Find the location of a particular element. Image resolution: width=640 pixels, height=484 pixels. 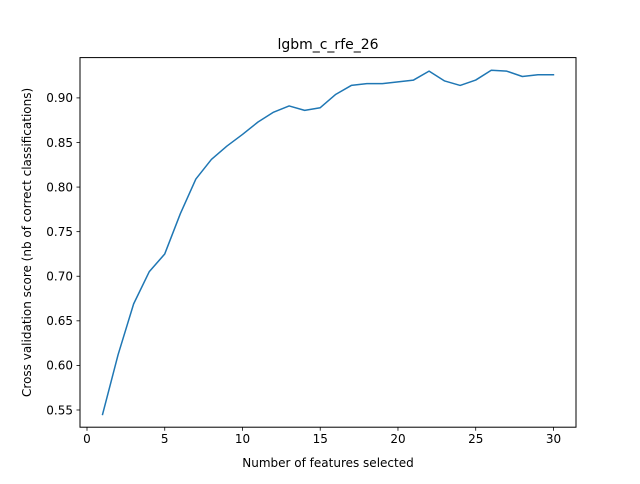

x-tick-label: 25 is located at coordinates (475, 439).